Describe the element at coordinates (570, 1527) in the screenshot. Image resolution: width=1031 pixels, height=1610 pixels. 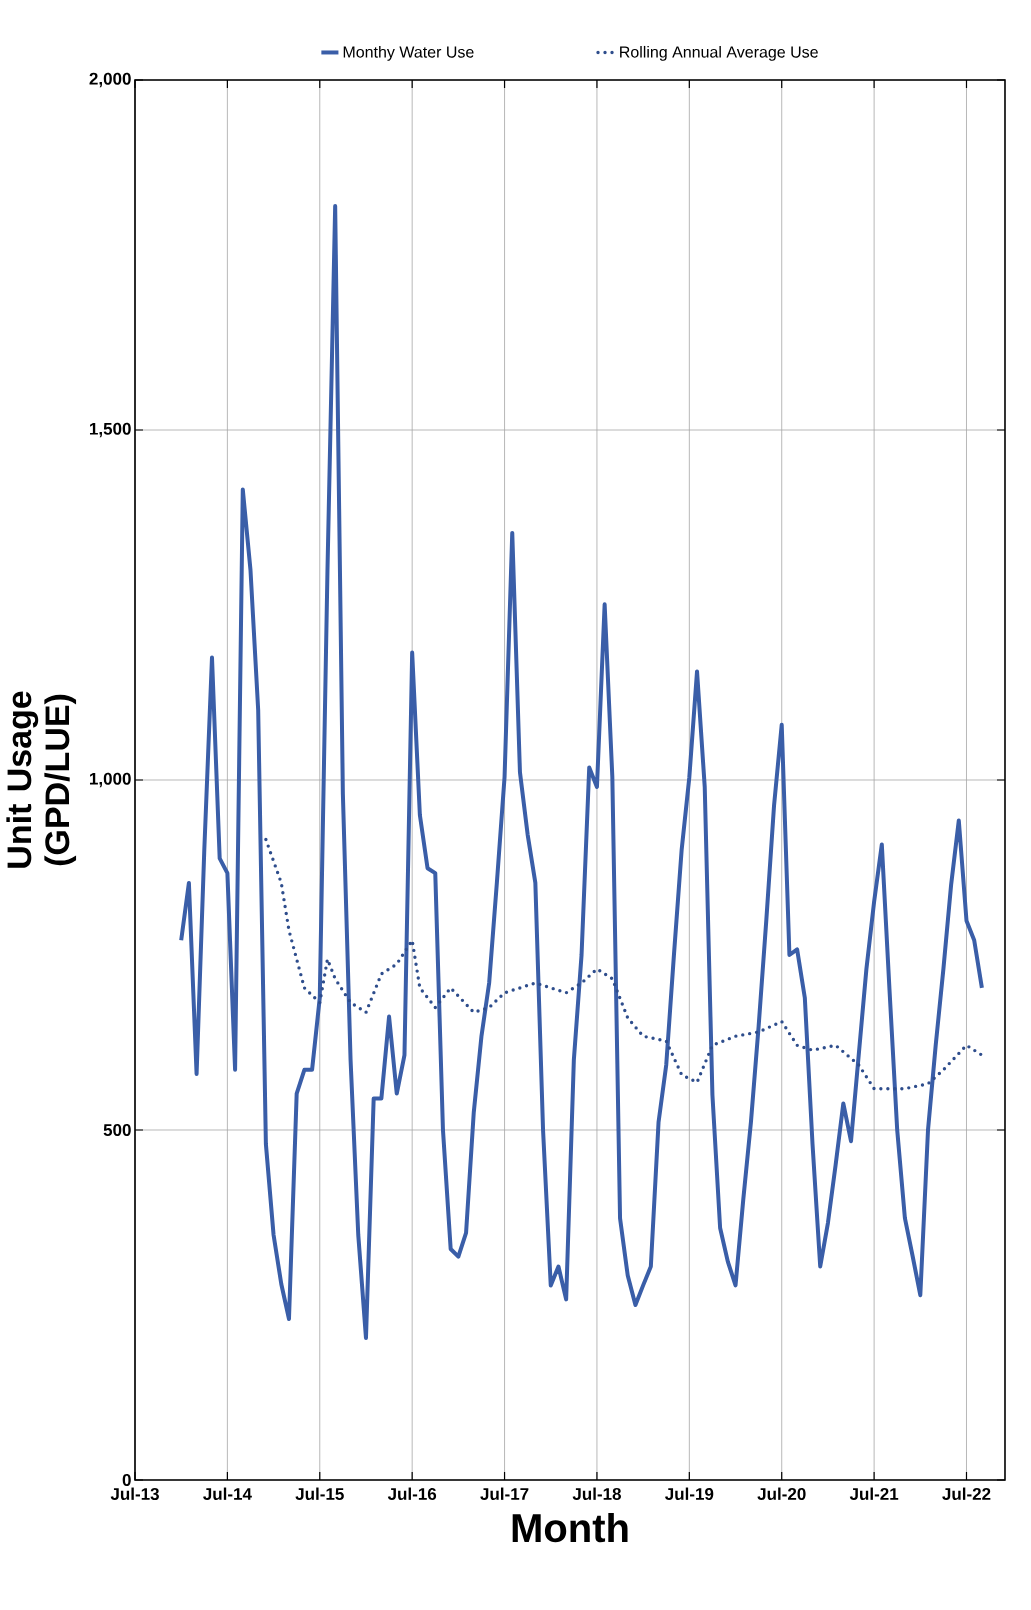
I see `x-axis-title: Month` at that location.